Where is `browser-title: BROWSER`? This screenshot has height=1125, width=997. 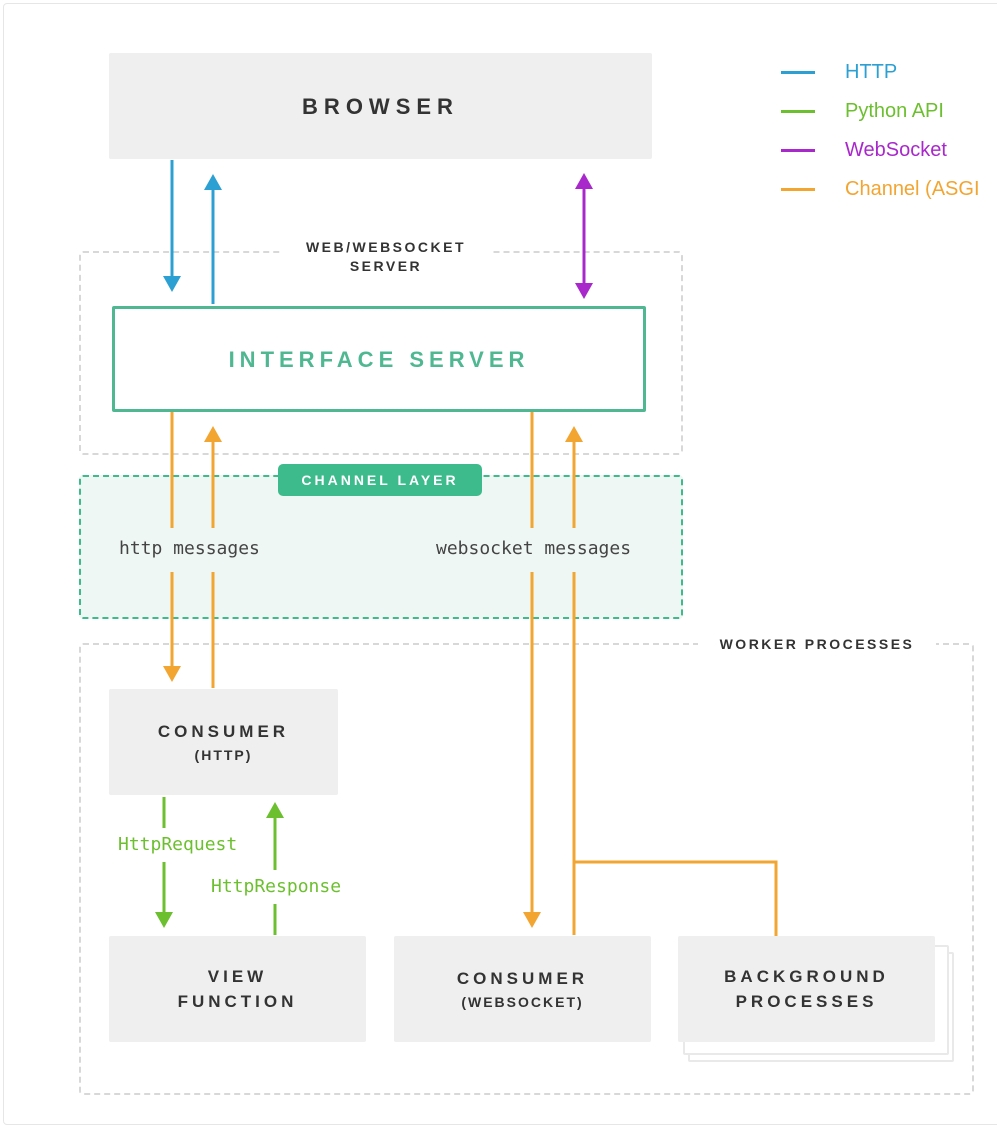 browser-title: BROWSER is located at coordinates (380, 106).